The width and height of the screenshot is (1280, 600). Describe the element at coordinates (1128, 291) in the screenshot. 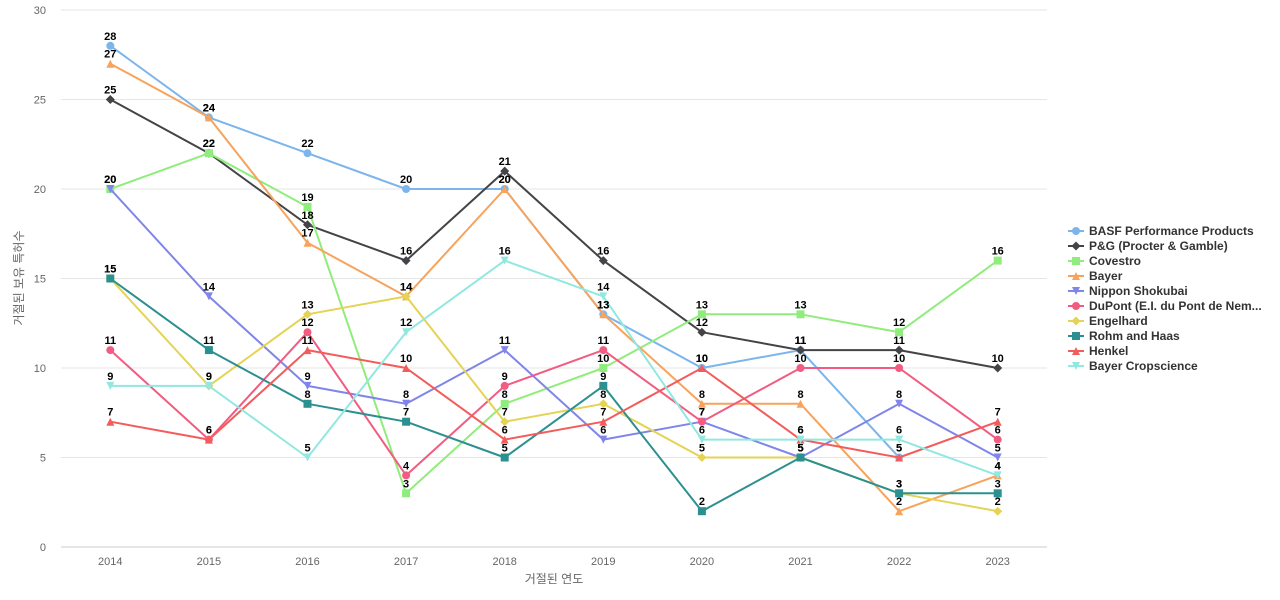

I see `legend-item: Nippon Shokubai` at that location.